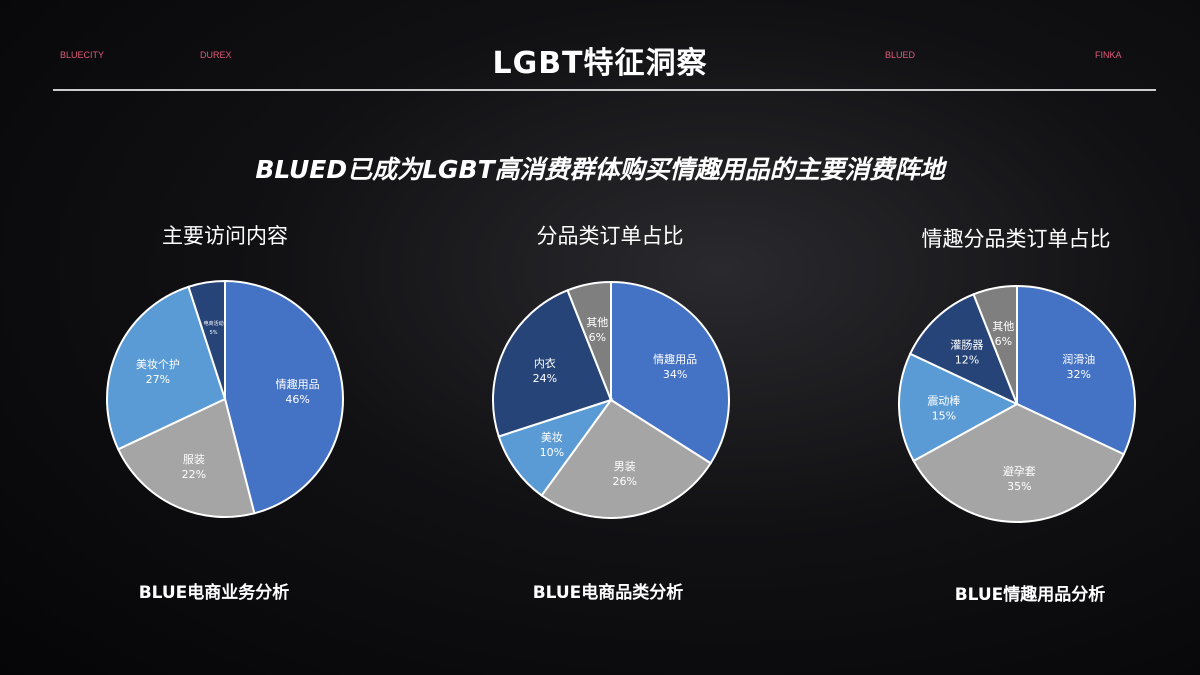  Describe the element at coordinates (604, 90) in the screenshot. I see `divider` at that location.